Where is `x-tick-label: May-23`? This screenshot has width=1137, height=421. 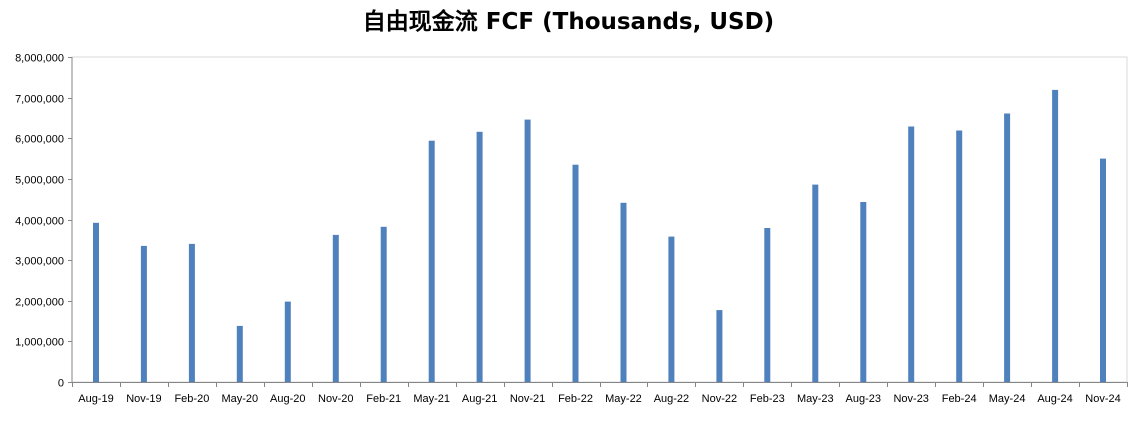 x-tick-label: May-23 is located at coordinates (815, 399).